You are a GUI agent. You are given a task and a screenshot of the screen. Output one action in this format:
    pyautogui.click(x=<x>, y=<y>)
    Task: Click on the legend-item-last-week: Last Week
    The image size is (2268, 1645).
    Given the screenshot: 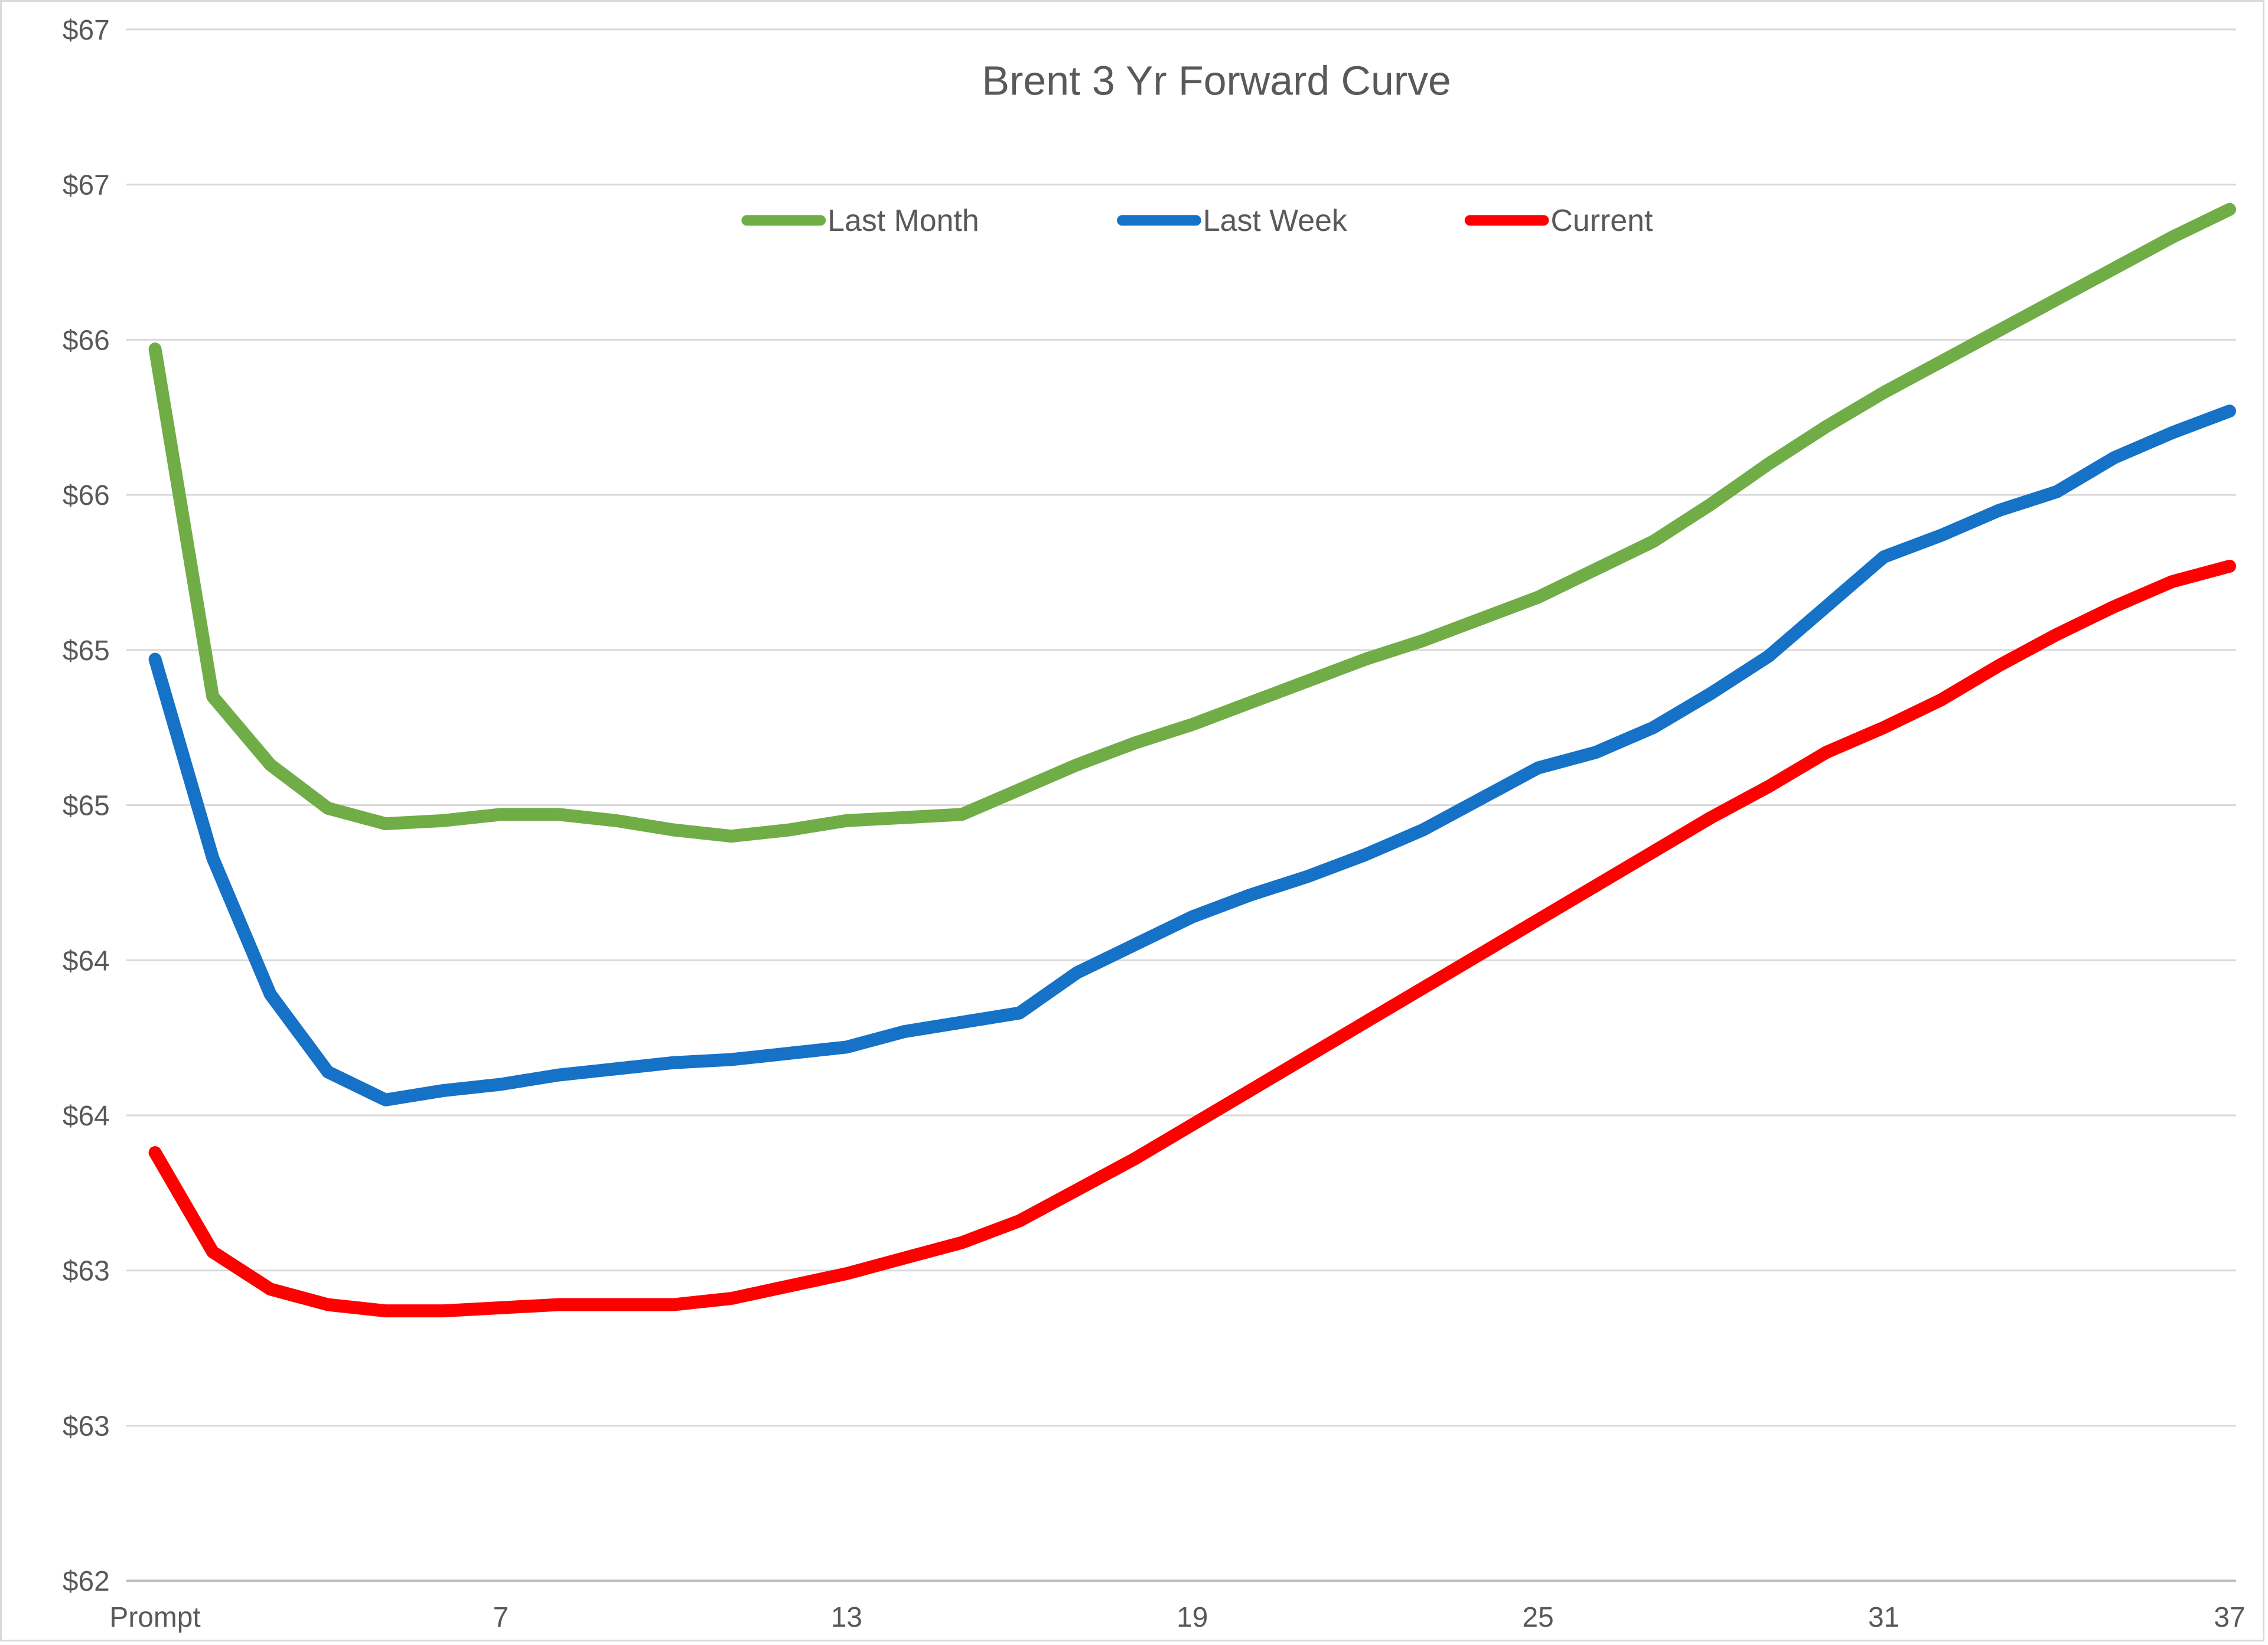 What is the action you would take?
    pyautogui.click(x=1232, y=220)
    